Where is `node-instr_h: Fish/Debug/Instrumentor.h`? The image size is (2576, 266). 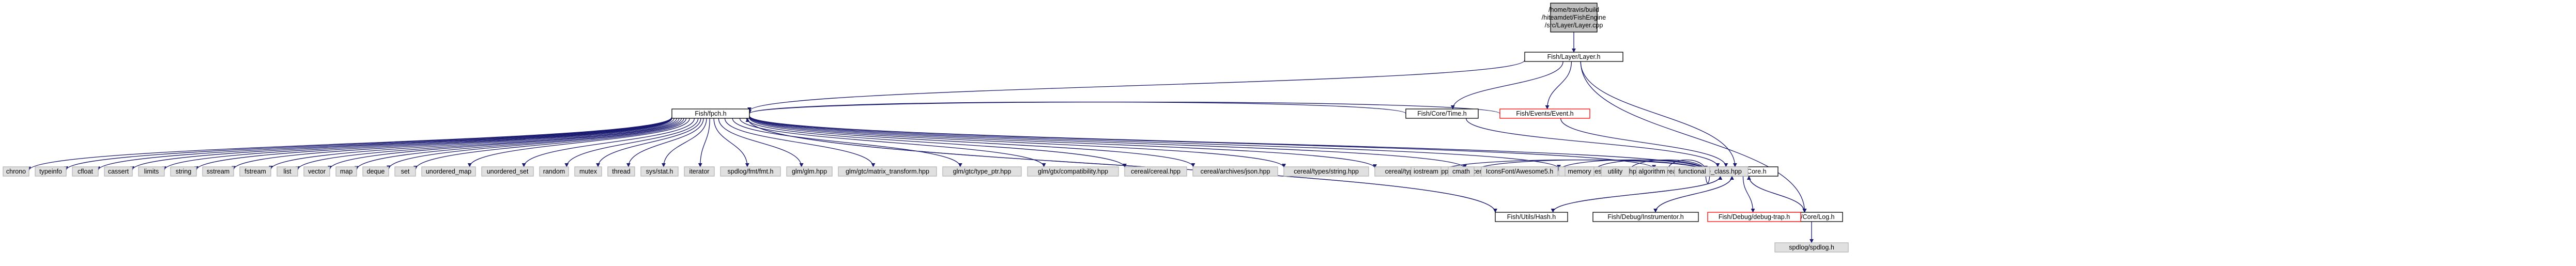
node-instr_h: Fish/Debug/Instrumentor.h is located at coordinates (1645, 217).